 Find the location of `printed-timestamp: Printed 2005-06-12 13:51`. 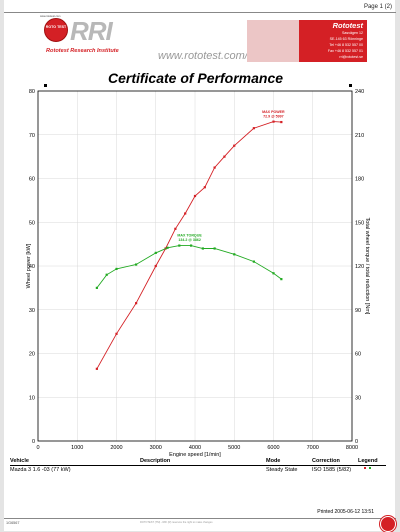

printed-timestamp: Printed 2005-06-12 13:51 is located at coordinates (345, 512).